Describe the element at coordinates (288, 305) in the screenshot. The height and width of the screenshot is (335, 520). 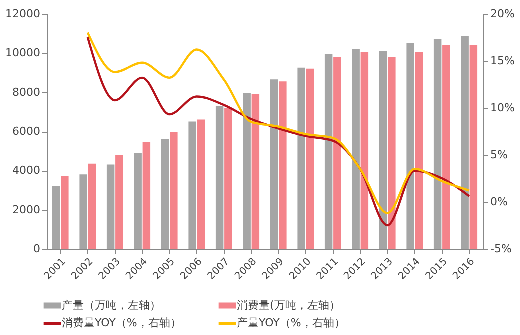
I see `legend-label: 消费量(万吨，左轴）` at that location.